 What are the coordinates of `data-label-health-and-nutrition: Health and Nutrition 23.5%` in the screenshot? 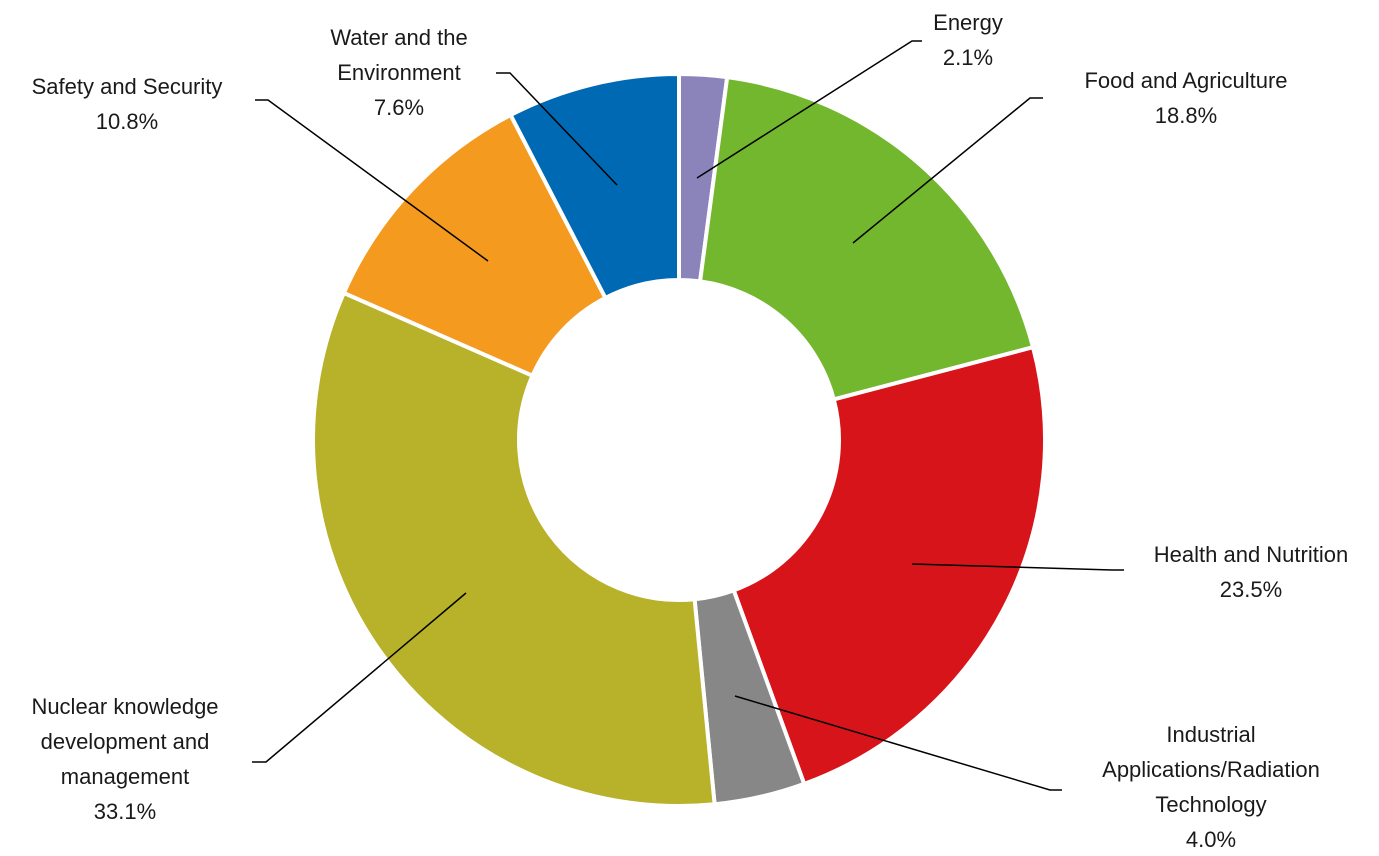 It's located at (1251, 572).